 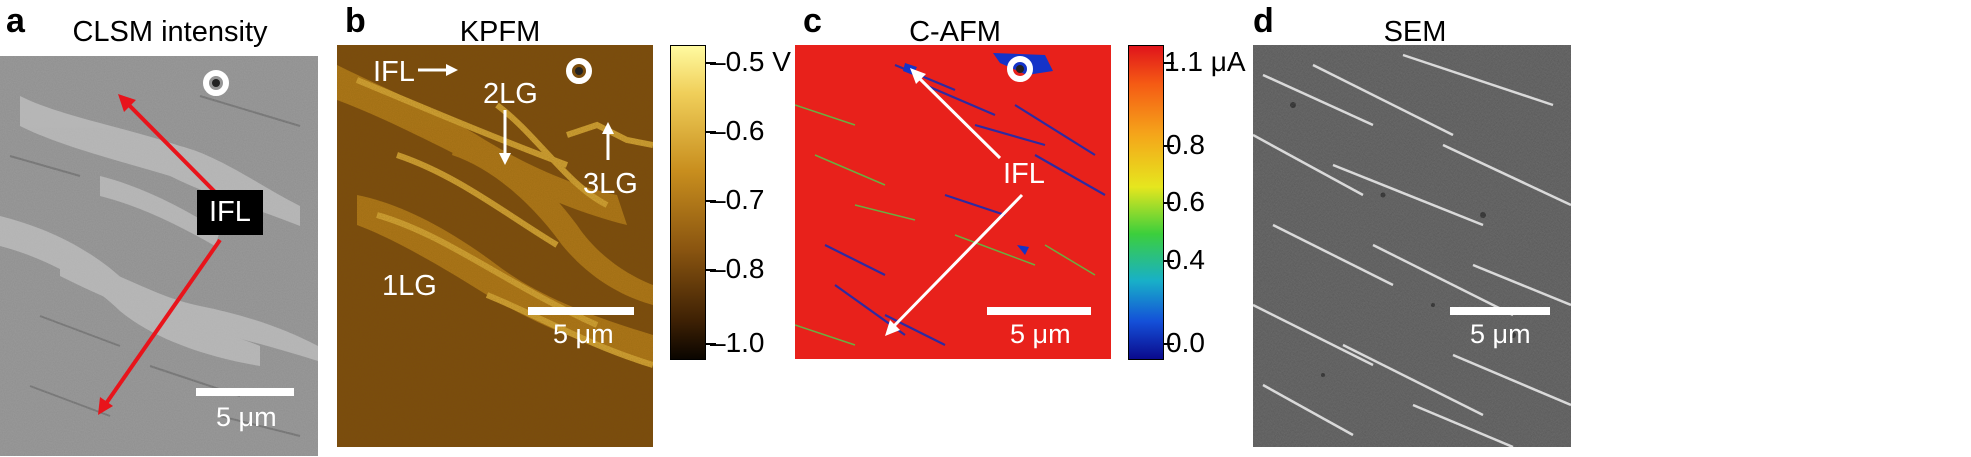 I want to click on panel-b-title: KPFM, so click(x=500, y=32).